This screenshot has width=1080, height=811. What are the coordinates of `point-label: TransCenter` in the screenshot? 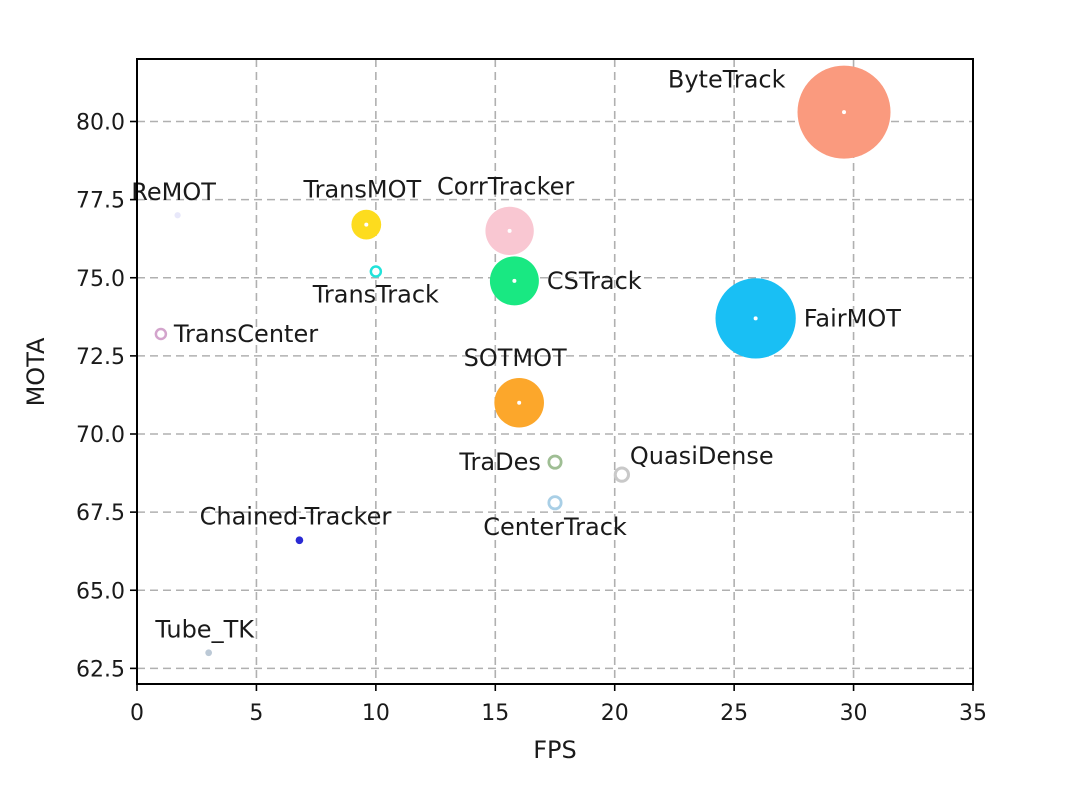 It's located at (245, 334).